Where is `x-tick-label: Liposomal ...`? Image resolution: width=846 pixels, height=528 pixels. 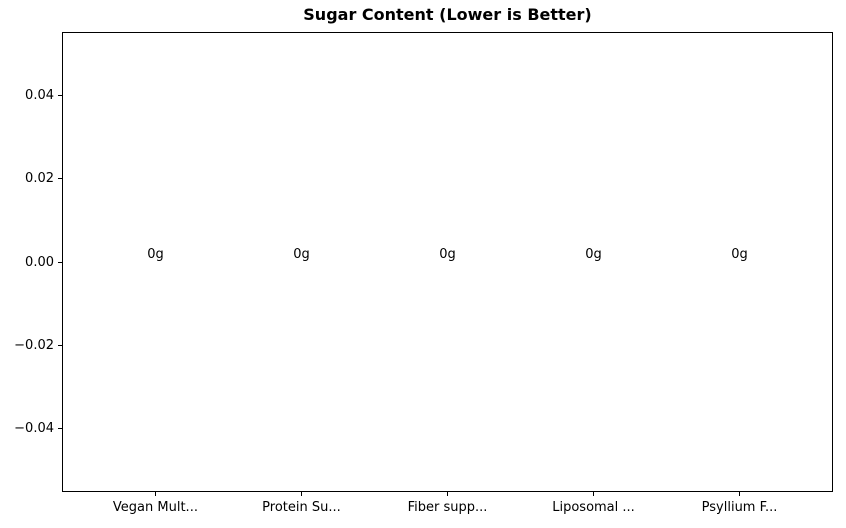
x-tick-label: Liposomal ... is located at coordinates (593, 507).